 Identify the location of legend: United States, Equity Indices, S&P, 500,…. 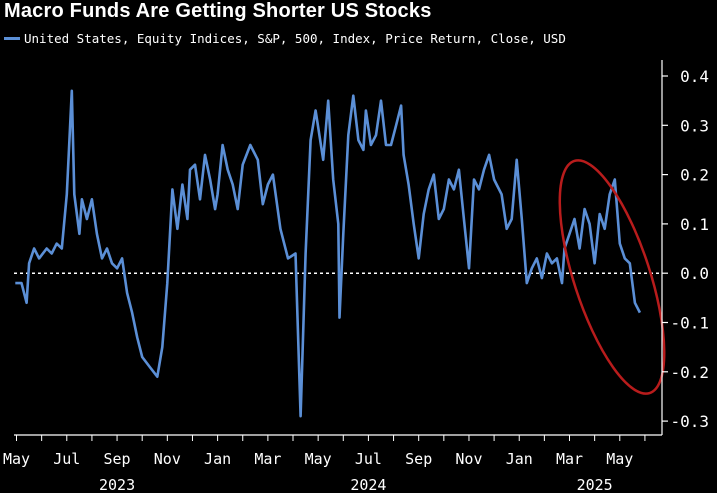
(285, 38).